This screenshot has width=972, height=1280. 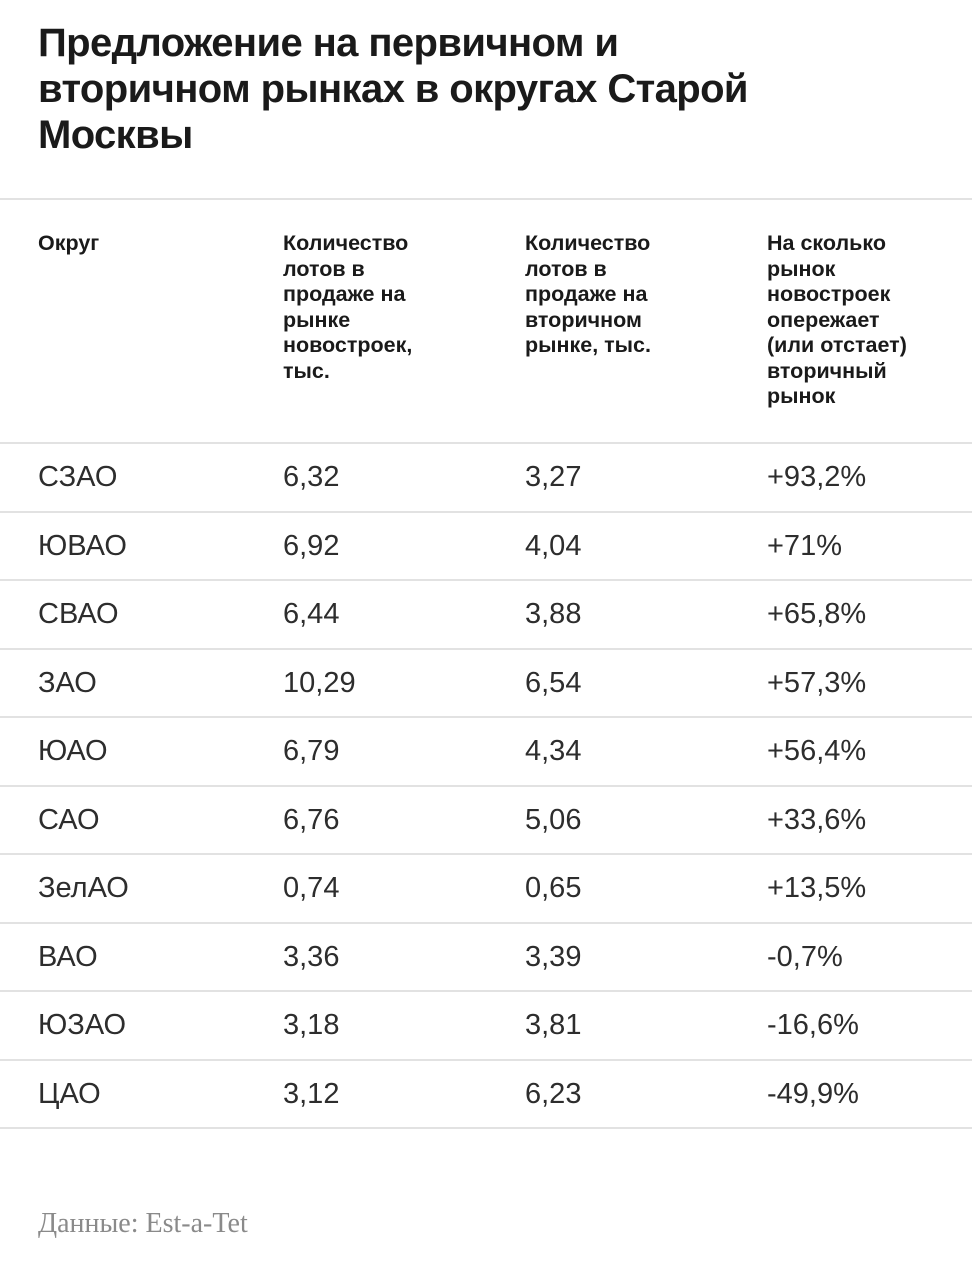 I want to click on table-row: САО 6,76 5,06 +33,6%, so click(x=486, y=821).